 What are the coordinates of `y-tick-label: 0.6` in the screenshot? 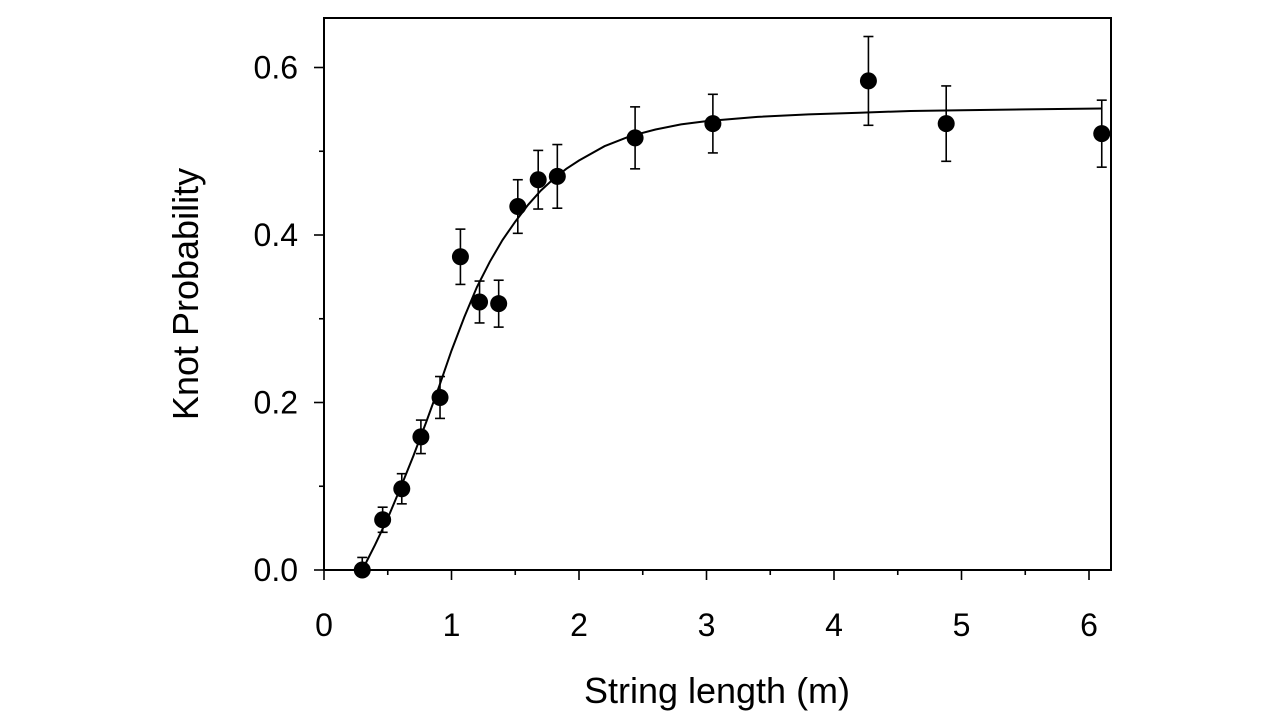 It's located at (276, 68).